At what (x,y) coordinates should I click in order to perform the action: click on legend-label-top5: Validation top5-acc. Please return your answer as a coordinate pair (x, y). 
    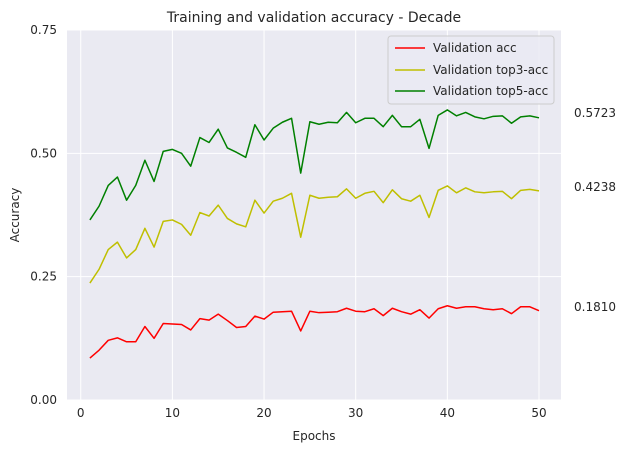
    Looking at the image, I should click on (490, 91).